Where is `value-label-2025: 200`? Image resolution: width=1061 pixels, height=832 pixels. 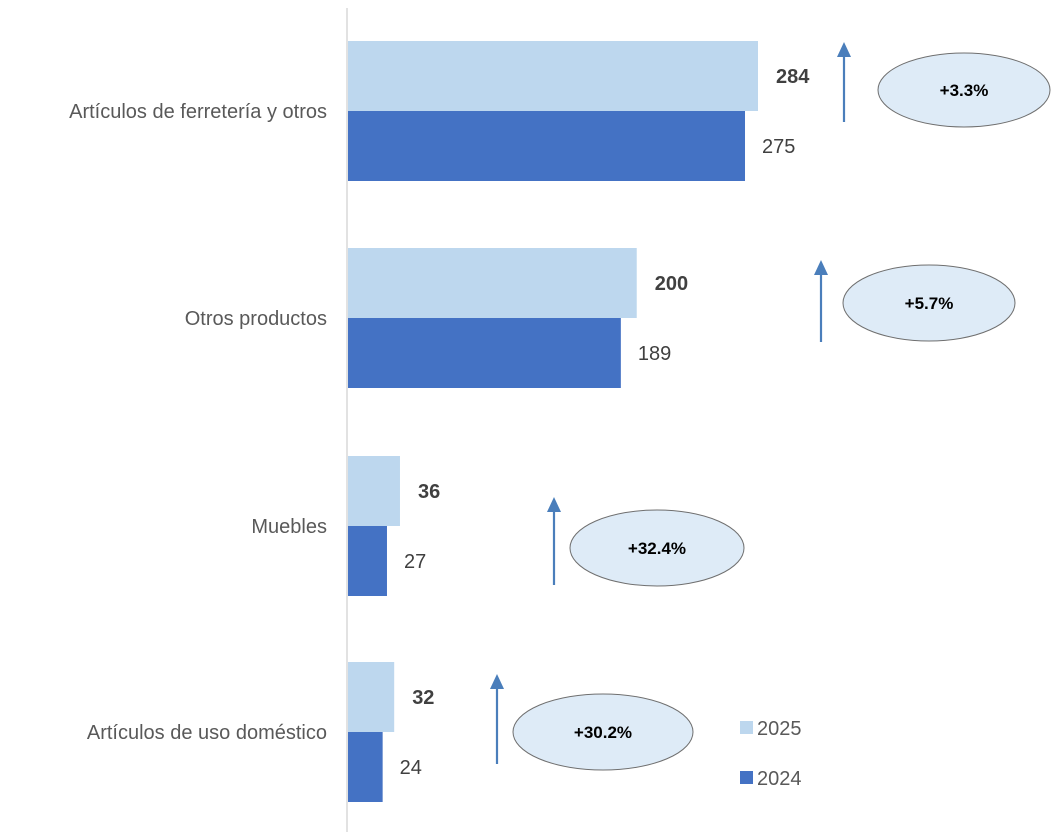
value-label-2025: 200 is located at coordinates (671, 284).